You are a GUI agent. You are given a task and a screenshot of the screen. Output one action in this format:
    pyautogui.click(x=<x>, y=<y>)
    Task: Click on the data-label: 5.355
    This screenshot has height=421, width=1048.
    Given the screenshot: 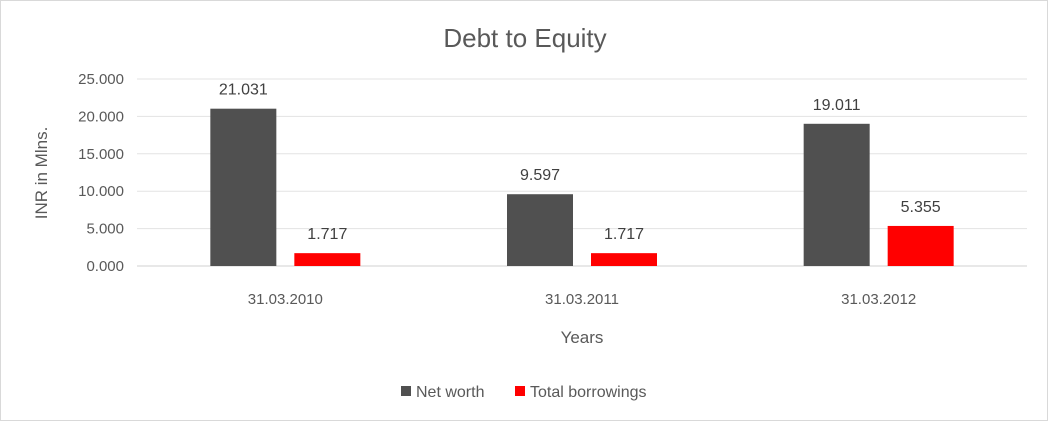 What is the action you would take?
    pyautogui.click(x=921, y=207)
    